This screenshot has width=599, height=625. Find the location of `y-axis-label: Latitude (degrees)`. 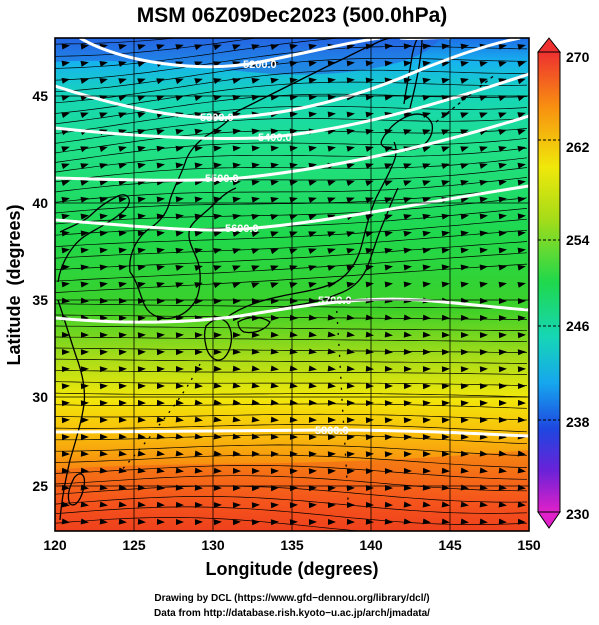

y-axis-label: Latitude (degrees) is located at coordinates (14, 284).